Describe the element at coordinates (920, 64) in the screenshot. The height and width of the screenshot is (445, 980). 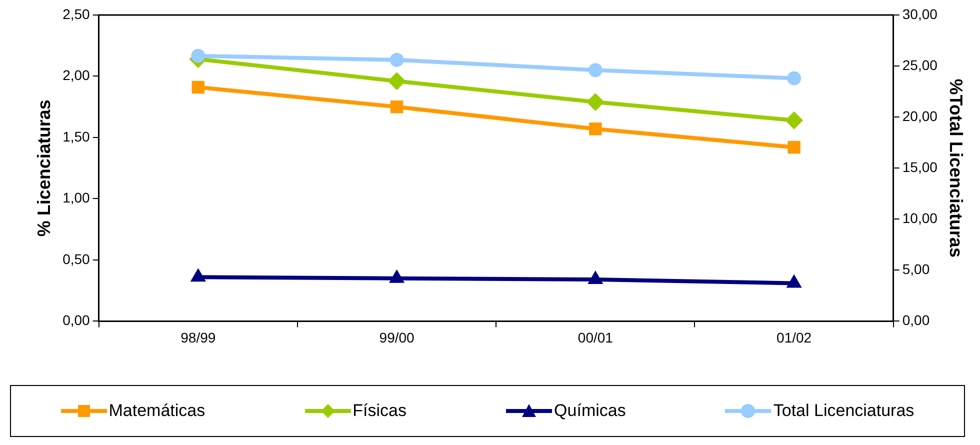
I see `y2-tick-label: 25,00` at that location.